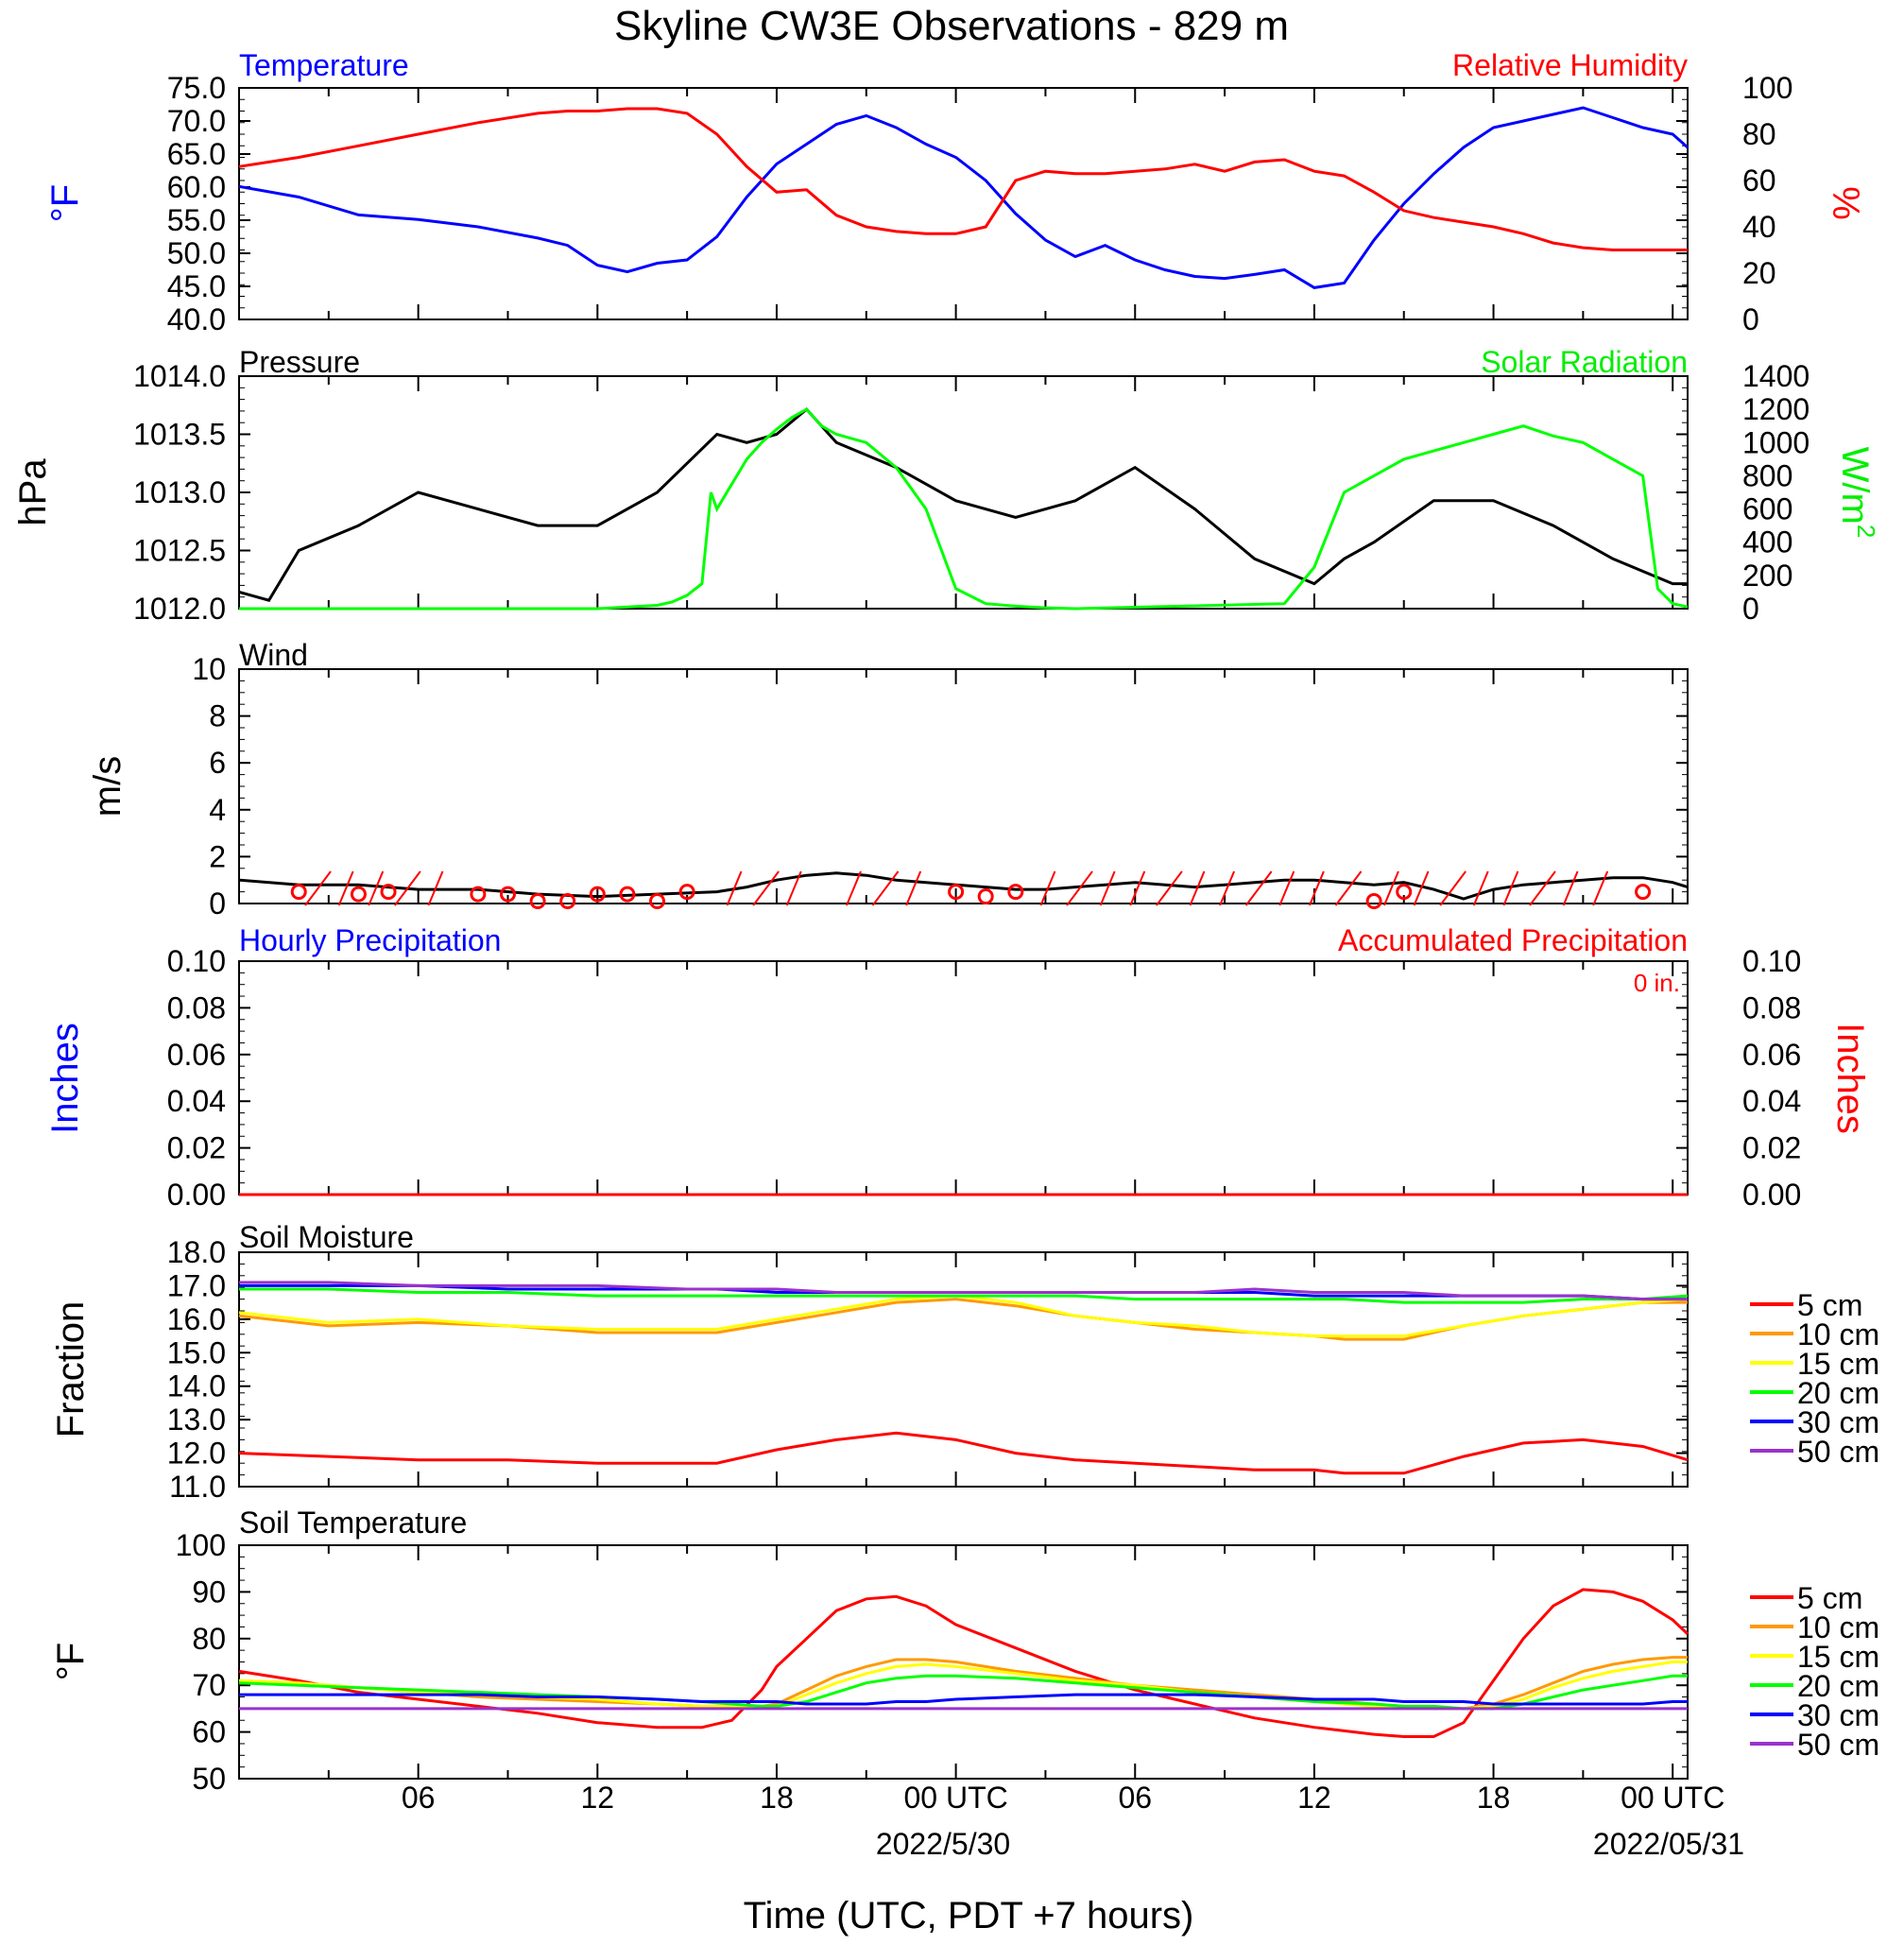 The width and height of the screenshot is (1904, 1945). I want to click on y-tick-label: 11.0, so click(197, 1487).